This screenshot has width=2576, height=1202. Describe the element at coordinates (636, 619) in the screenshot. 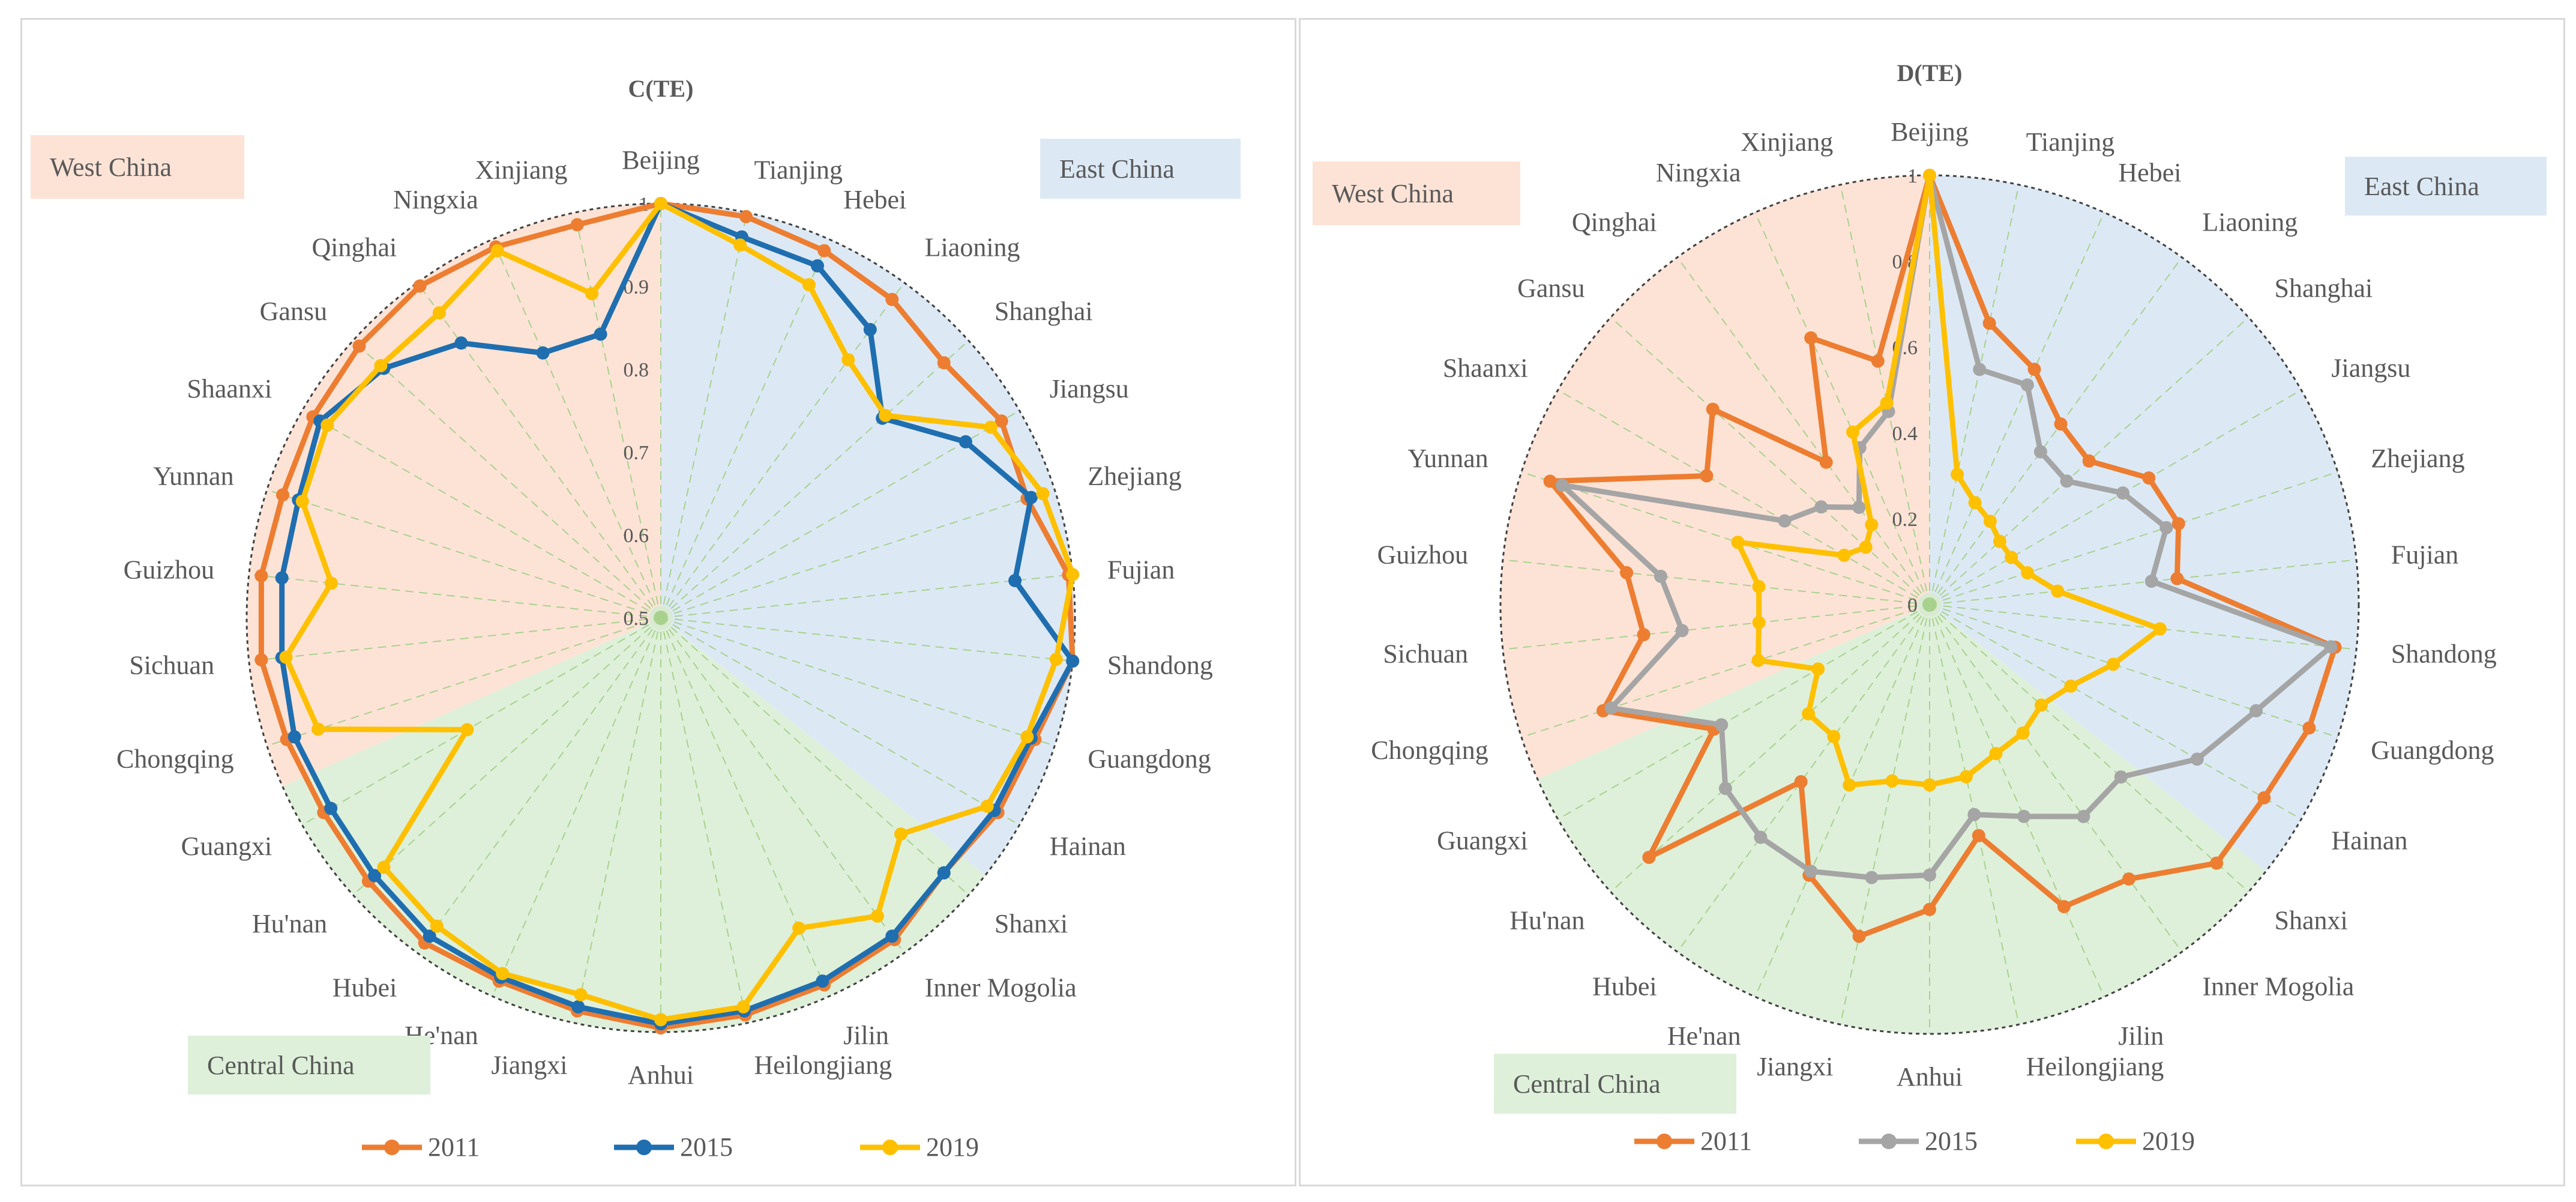

I see `axis-tick-label: 0.5` at that location.